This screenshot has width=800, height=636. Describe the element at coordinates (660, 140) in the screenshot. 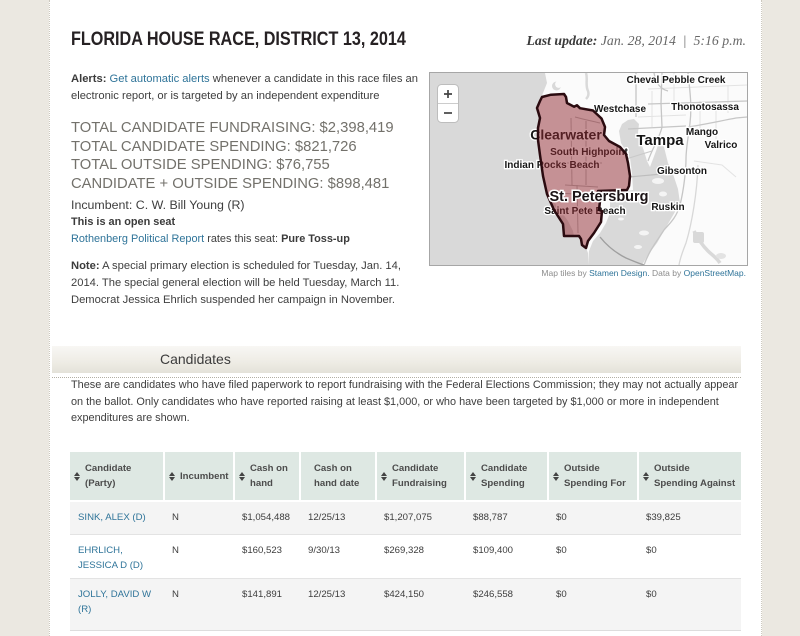

I see `svg-text: Tampa` at that location.